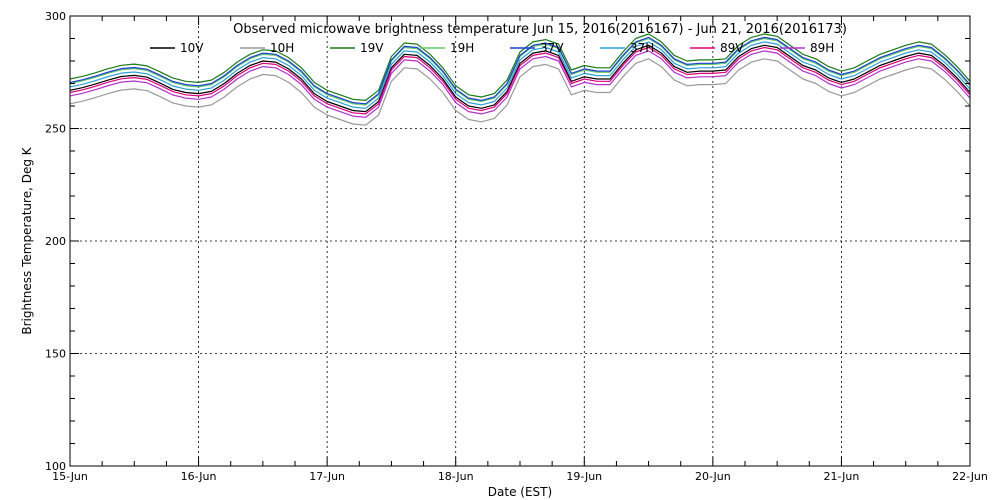  What do you see at coordinates (642, 48) in the screenshot?
I see `legend-label-37h: 37H` at bounding box center [642, 48].